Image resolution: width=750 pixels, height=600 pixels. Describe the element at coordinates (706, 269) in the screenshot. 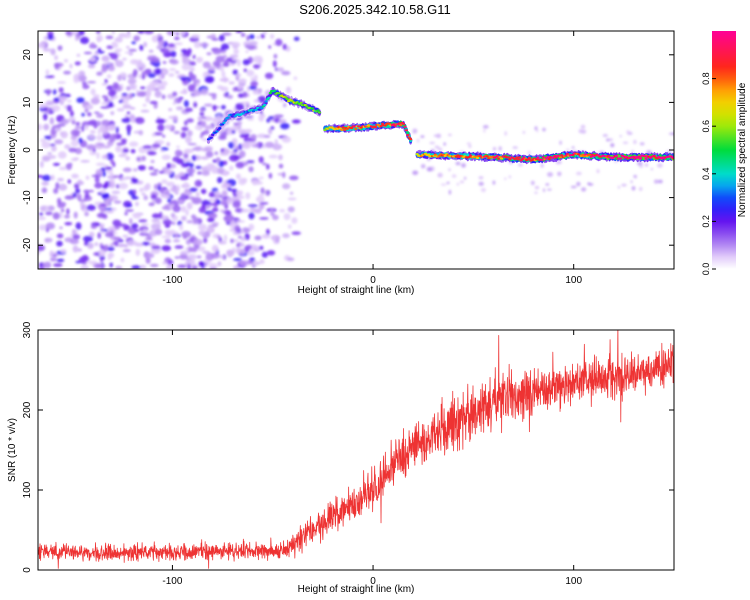

I see `colorbar-tick-label: 0.0` at that location.